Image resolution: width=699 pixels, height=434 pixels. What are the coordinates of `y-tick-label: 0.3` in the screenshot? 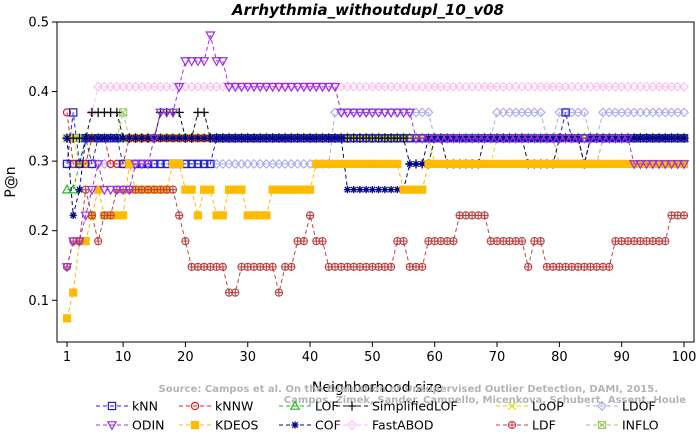 It's located at (38, 162).